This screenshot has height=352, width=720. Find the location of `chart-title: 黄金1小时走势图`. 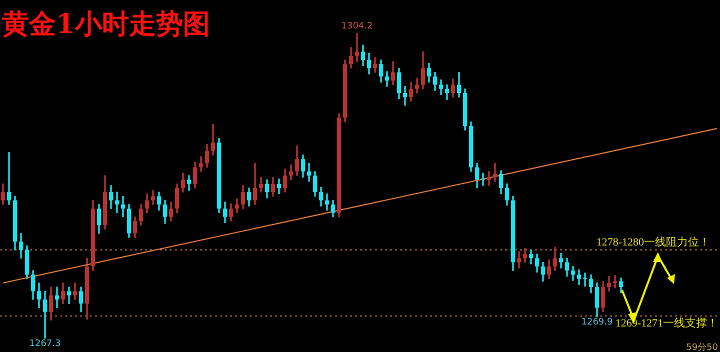

chart-title: 黄金1小时走势图 is located at coordinates (106, 25).